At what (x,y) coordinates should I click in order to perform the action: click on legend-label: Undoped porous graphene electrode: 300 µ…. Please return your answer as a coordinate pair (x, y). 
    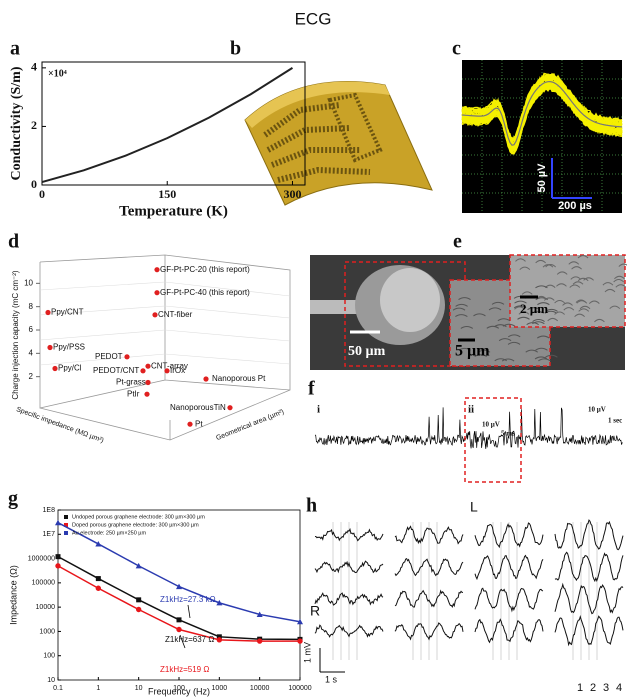
    Looking at the image, I should click on (138, 517).